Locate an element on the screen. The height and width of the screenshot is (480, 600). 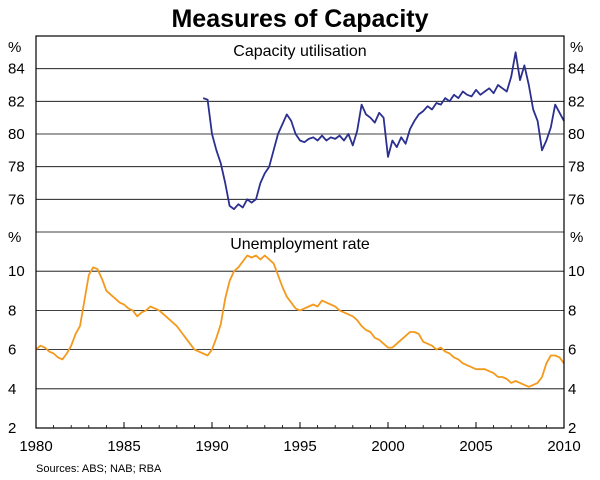
unemployment-y-tick-label-left: 4 is located at coordinates (12, 389).